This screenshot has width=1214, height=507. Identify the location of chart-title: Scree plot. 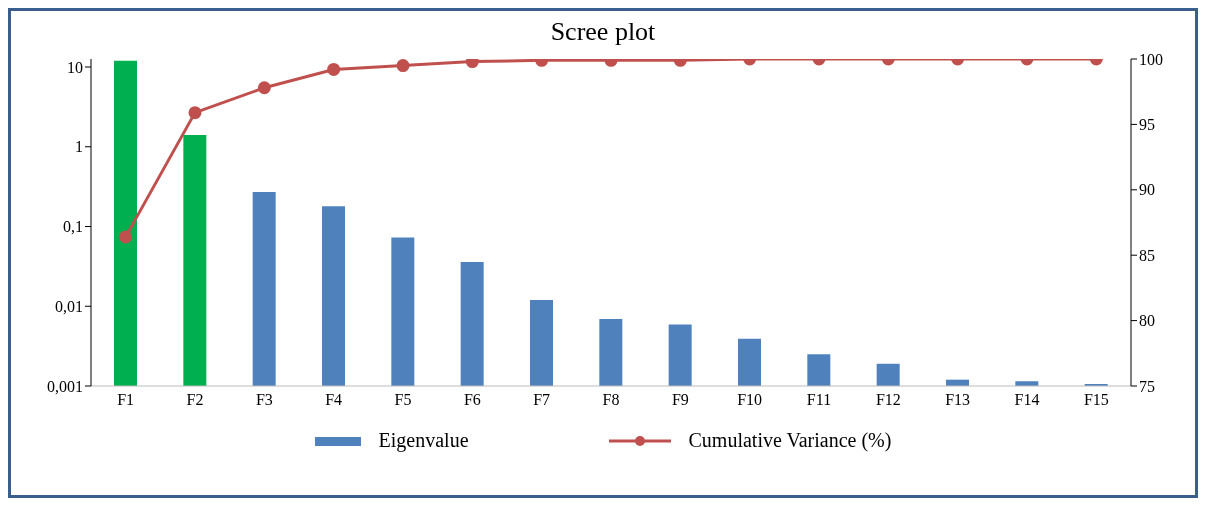
(603, 32).